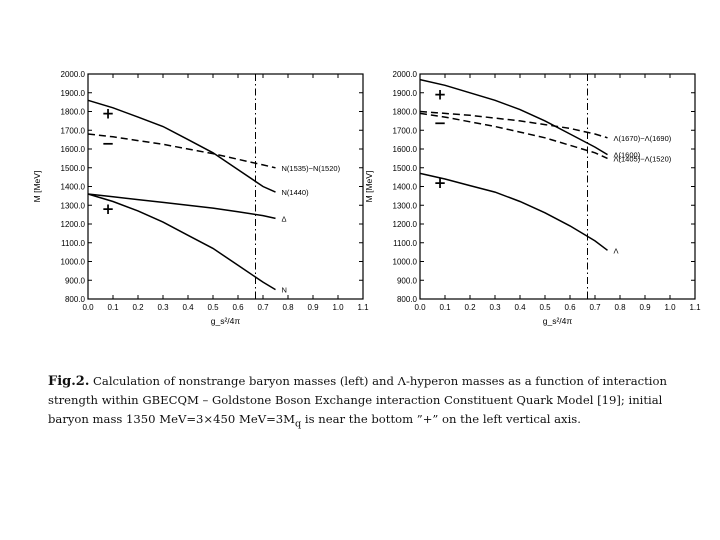 This screenshot has height=540, width=720. Describe the element at coordinates (695, 307) in the screenshot. I see `right-x-tick-label: 1.1` at that location.